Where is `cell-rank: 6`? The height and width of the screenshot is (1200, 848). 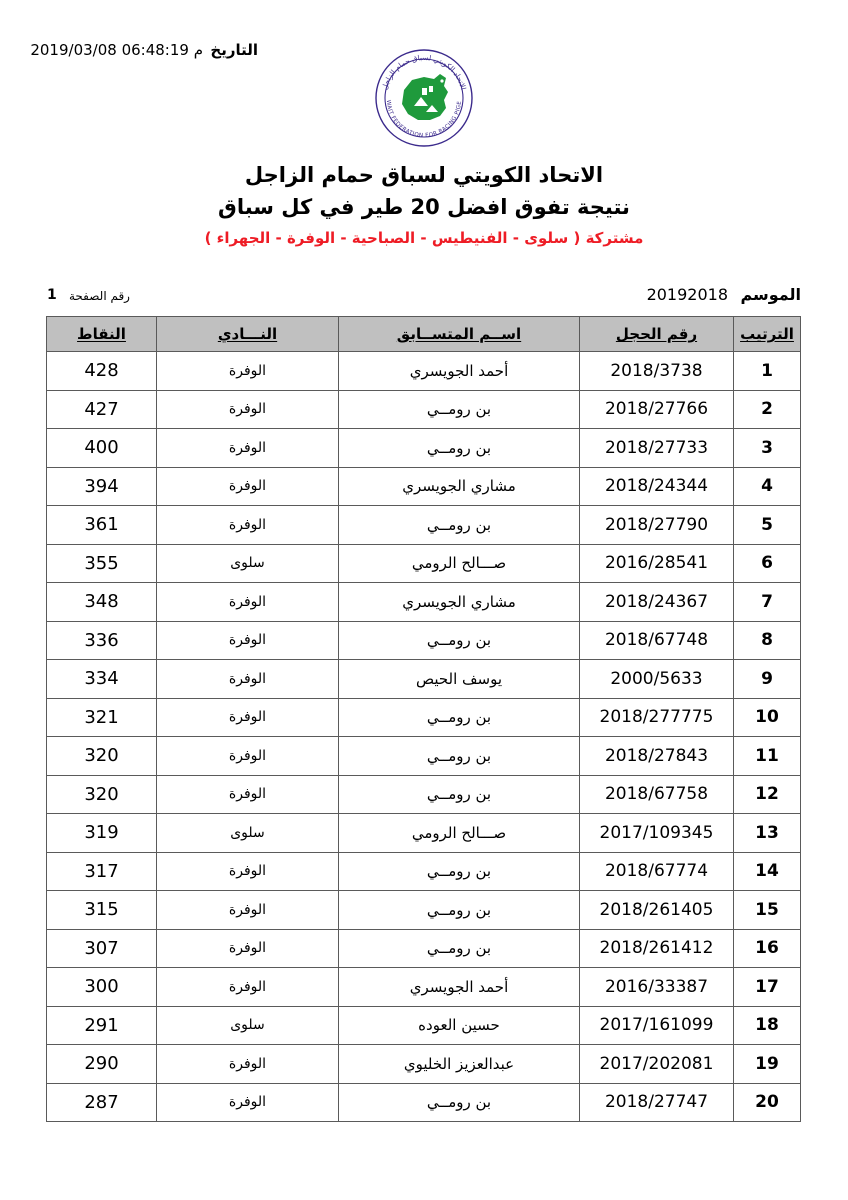
cell-rank: 6 is located at coordinates (767, 563).